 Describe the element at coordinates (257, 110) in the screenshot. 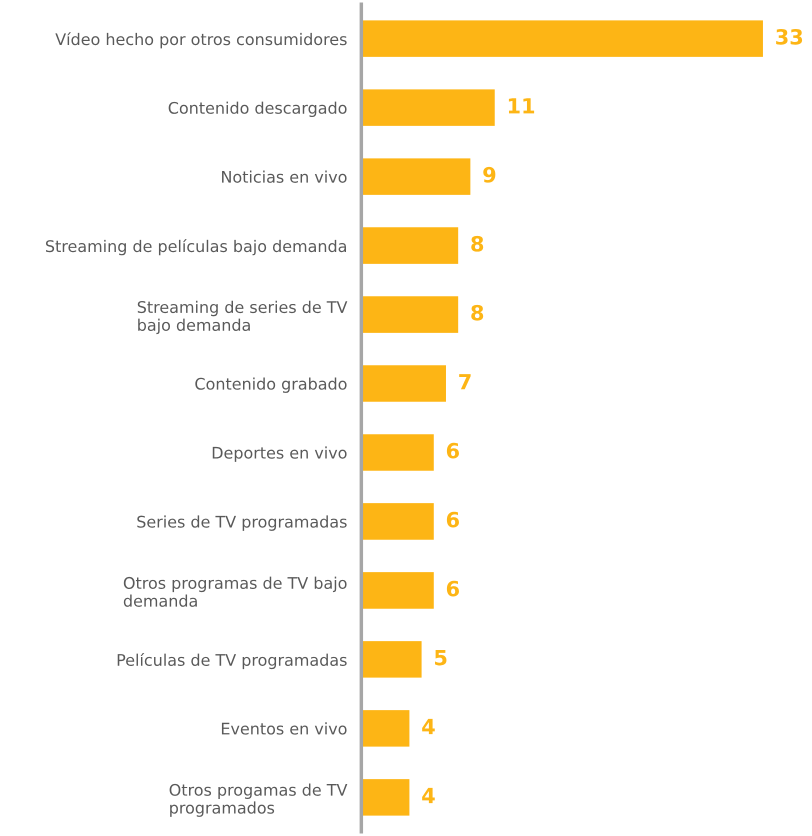

I see `y-tick-label: Contenido descargado` at that location.